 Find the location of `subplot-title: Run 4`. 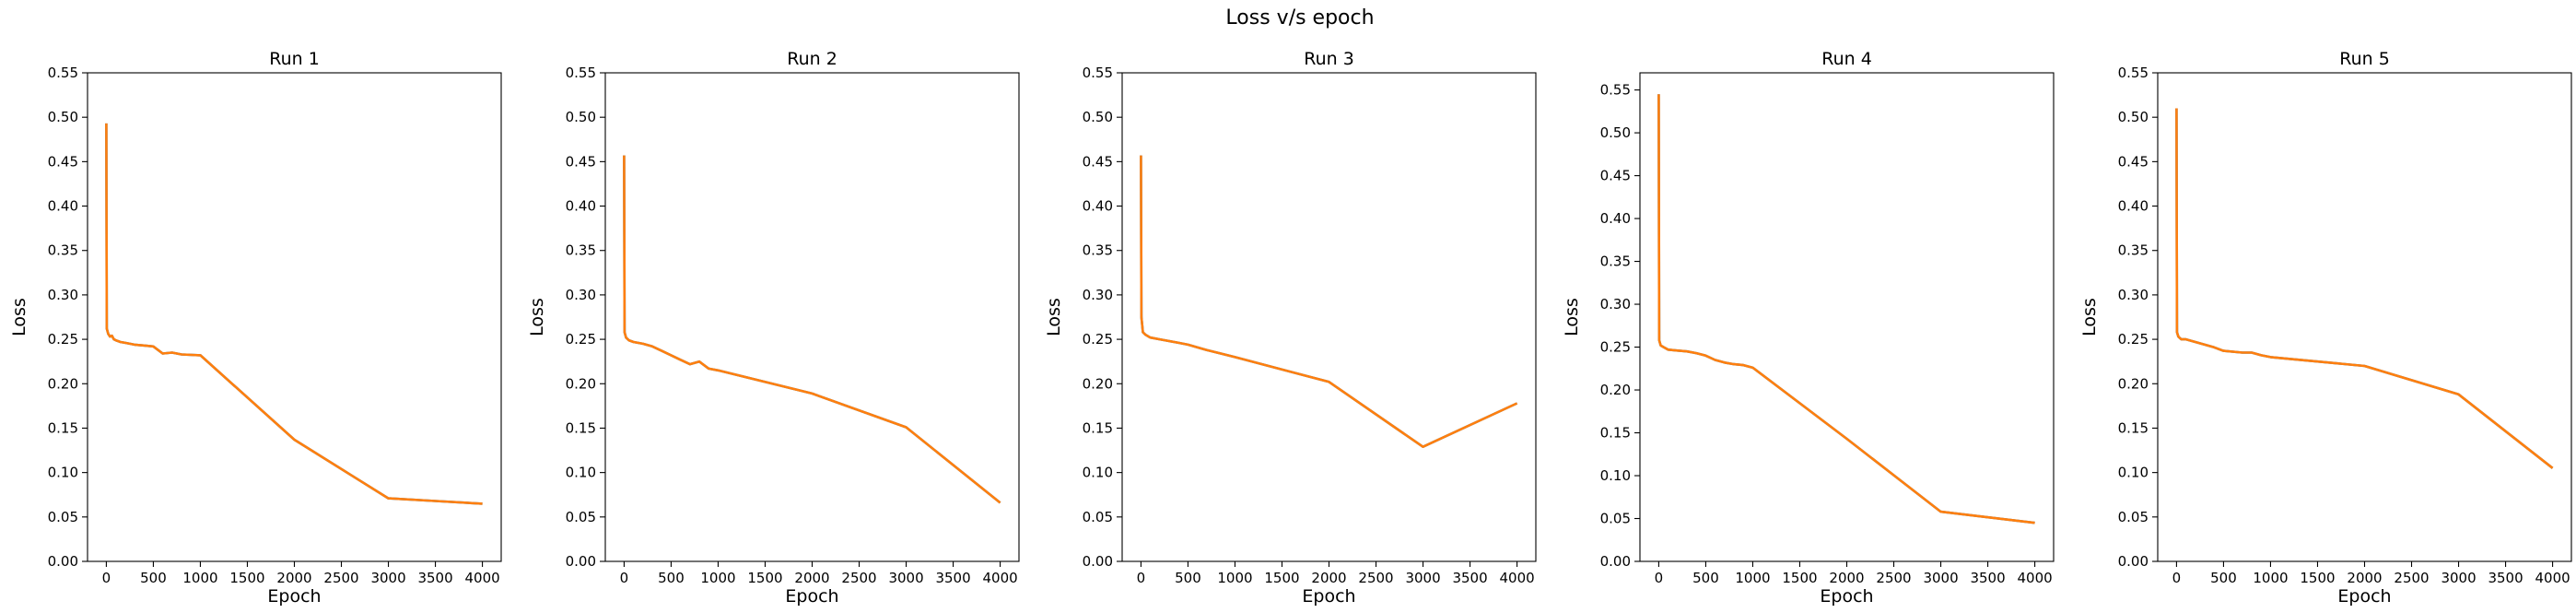

subplot-title: Run 4 is located at coordinates (1846, 59).